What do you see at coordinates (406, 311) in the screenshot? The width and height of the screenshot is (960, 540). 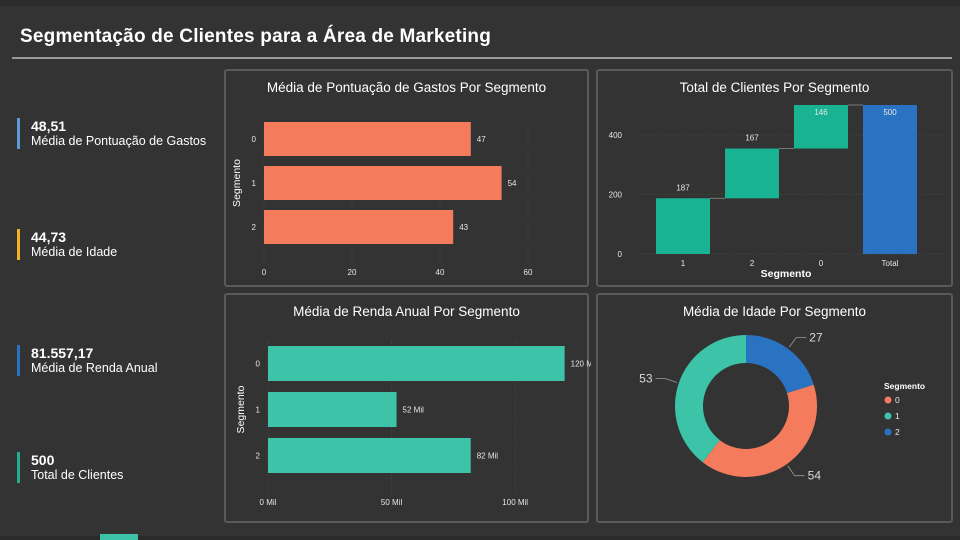 I see `chart-title: Média de Renda Anual Por Segmento` at bounding box center [406, 311].